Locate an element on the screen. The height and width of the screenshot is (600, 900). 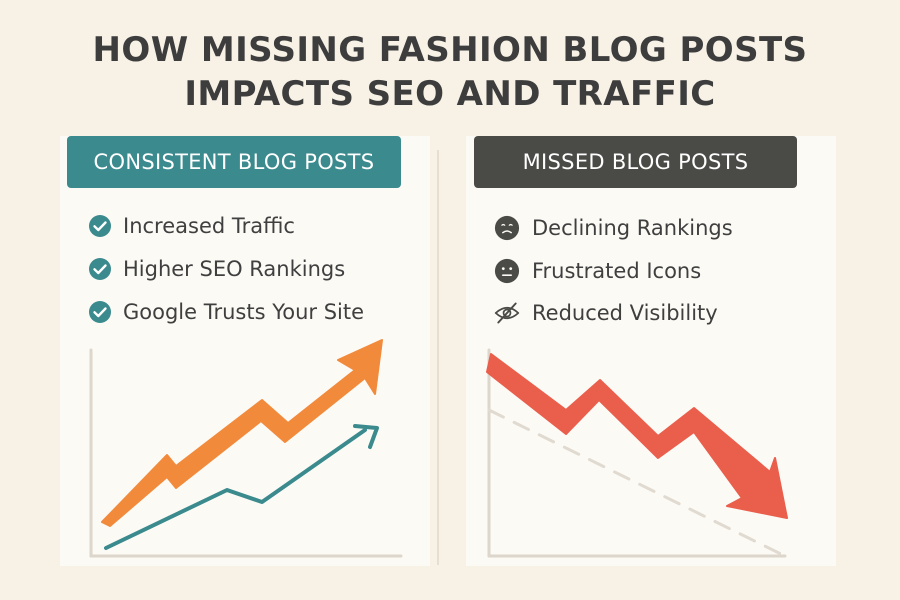
left-list-item-traffic: Increased Traffic is located at coordinates (191, 226).